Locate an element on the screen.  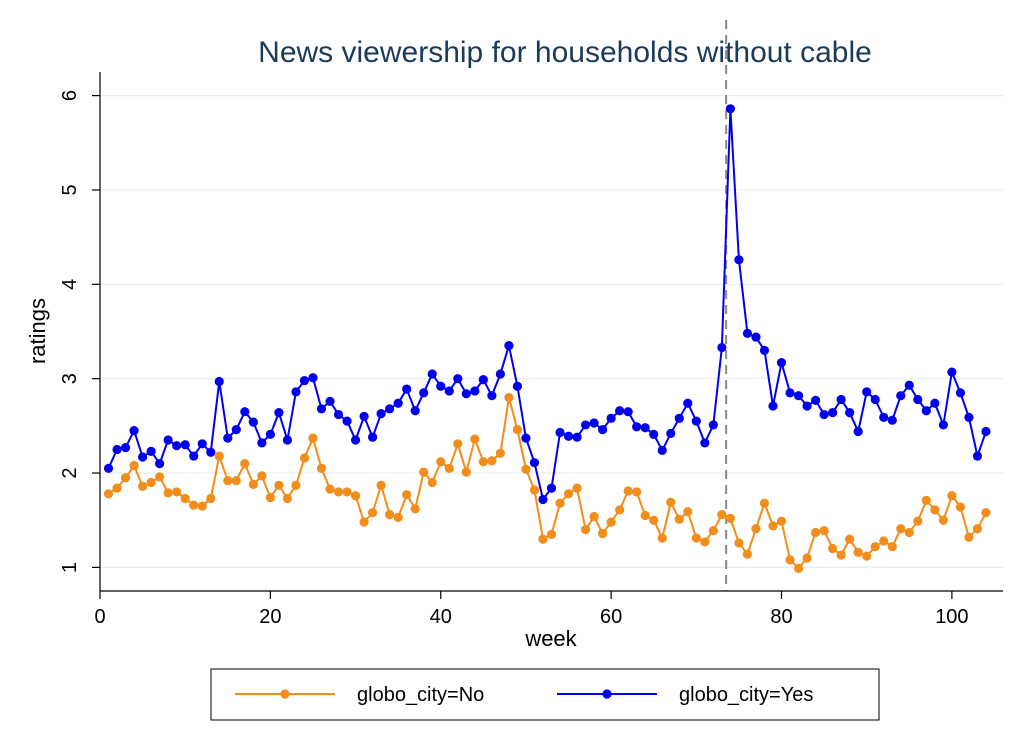
legend-label: globo_city=Yes is located at coordinates (746, 695).